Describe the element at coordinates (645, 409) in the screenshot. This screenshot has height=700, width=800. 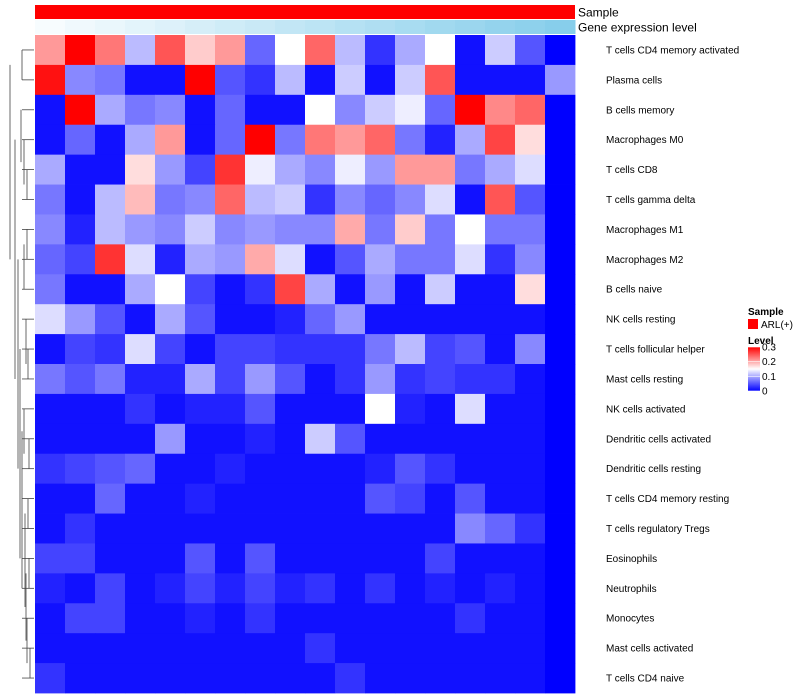
I see `row-label: NK cells activated` at that location.